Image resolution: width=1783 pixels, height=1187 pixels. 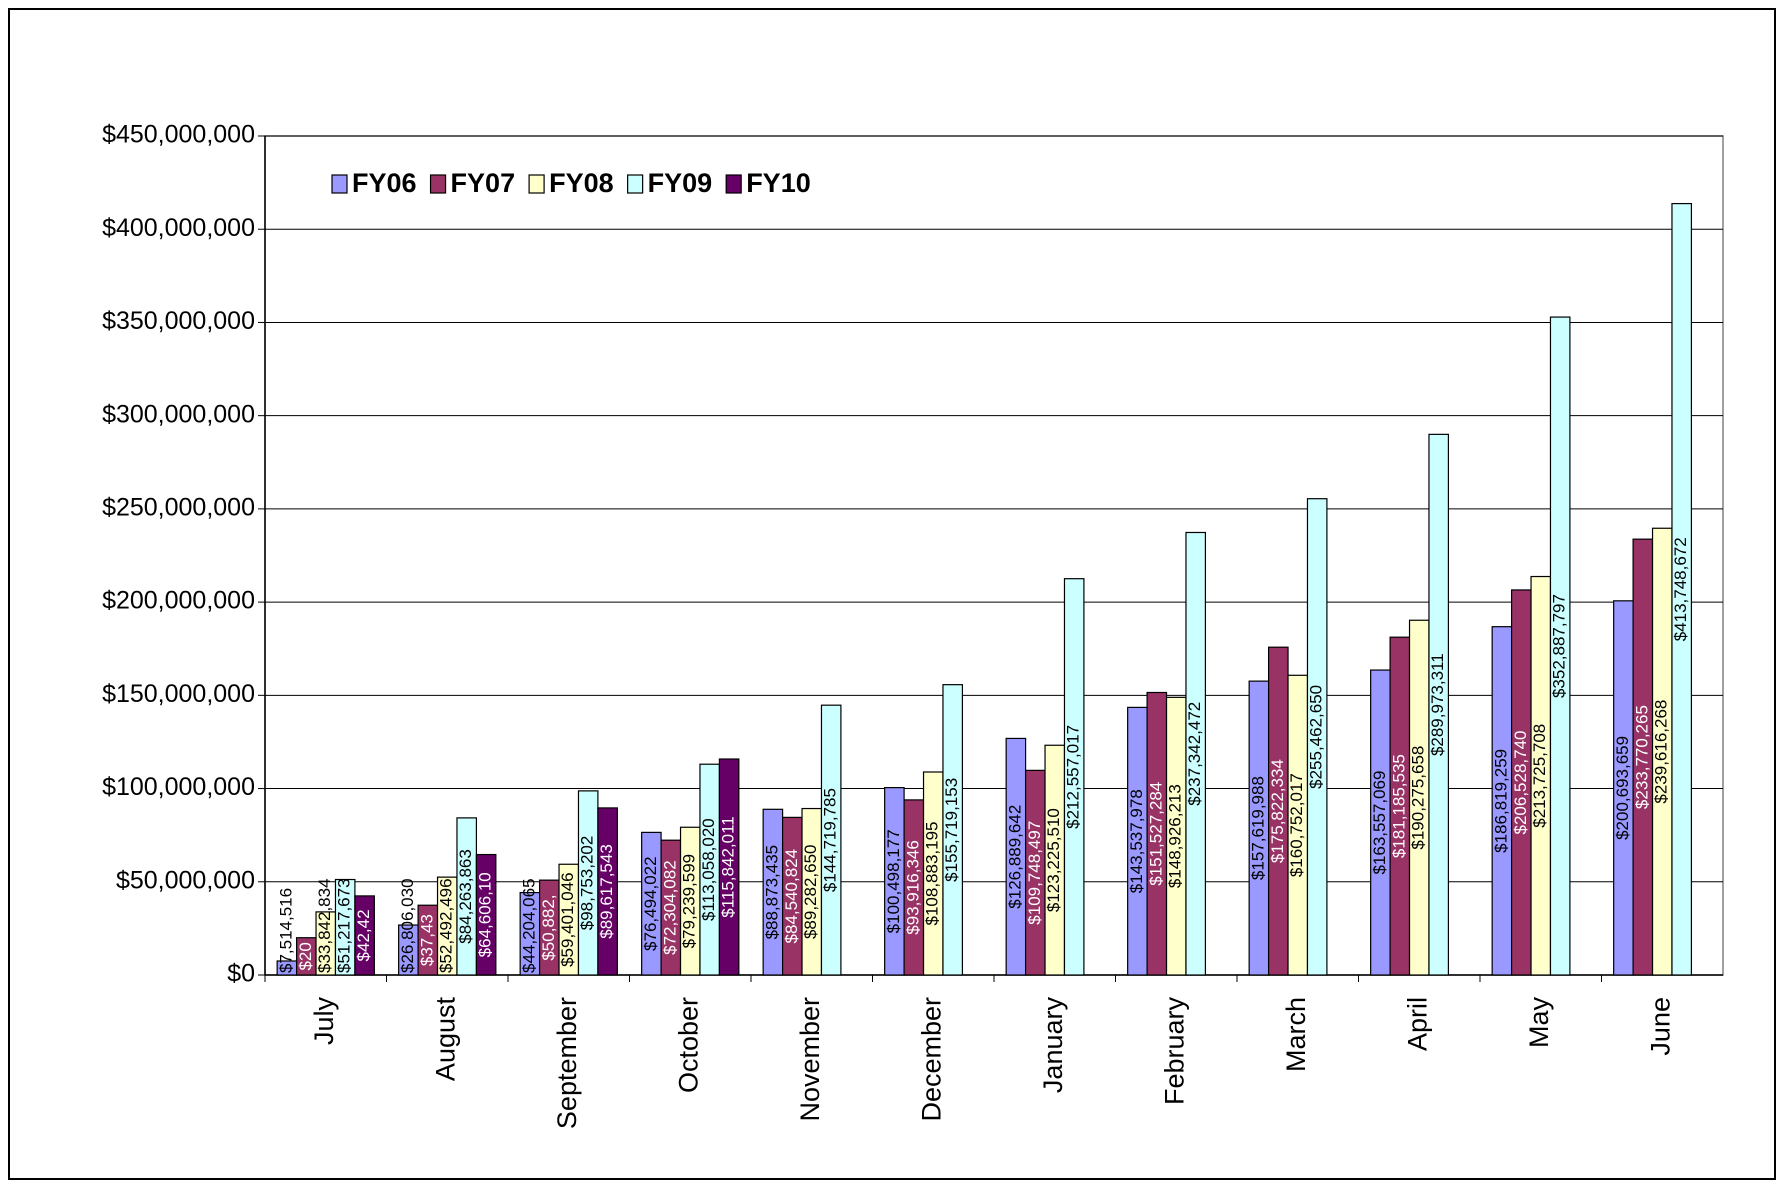 I want to click on data-label: $59,401,046, so click(x=567, y=919).